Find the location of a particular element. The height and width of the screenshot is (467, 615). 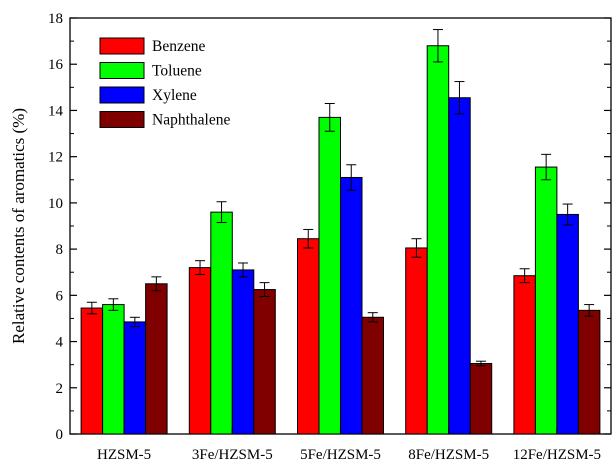

legend: Benzene Toluene Xylene Naphthalene is located at coordinates (164, 83).